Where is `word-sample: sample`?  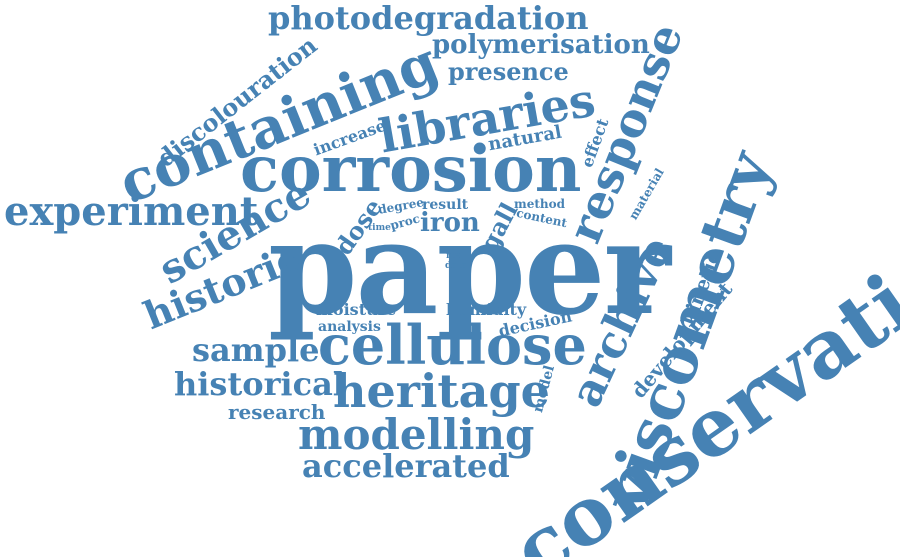
word-sample: sample is located at coordinates (256, 350).